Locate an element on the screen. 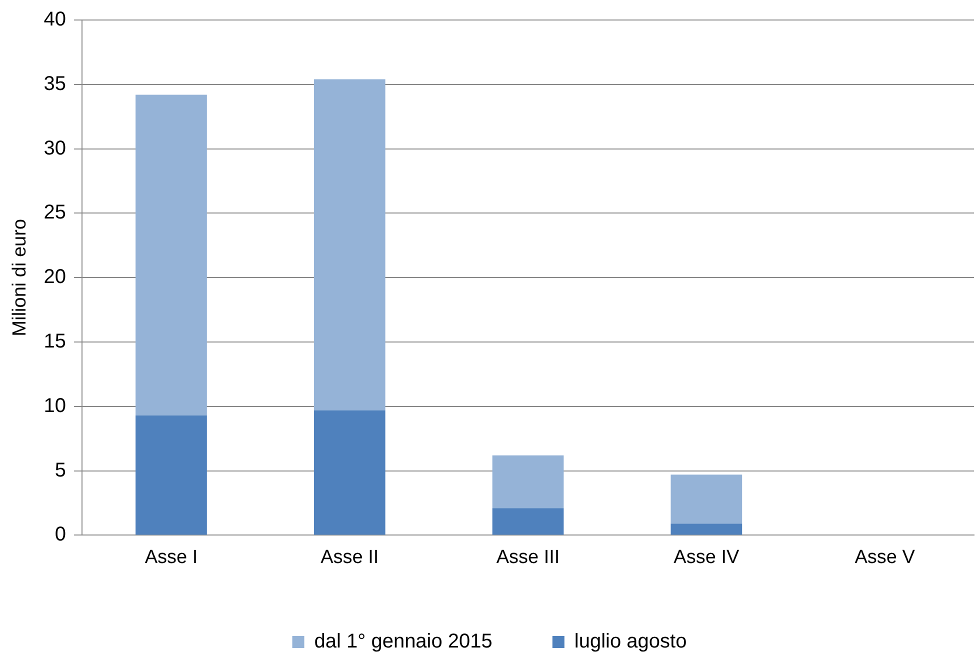  y-tick-label: 5 is located at coordinates (60, 470).